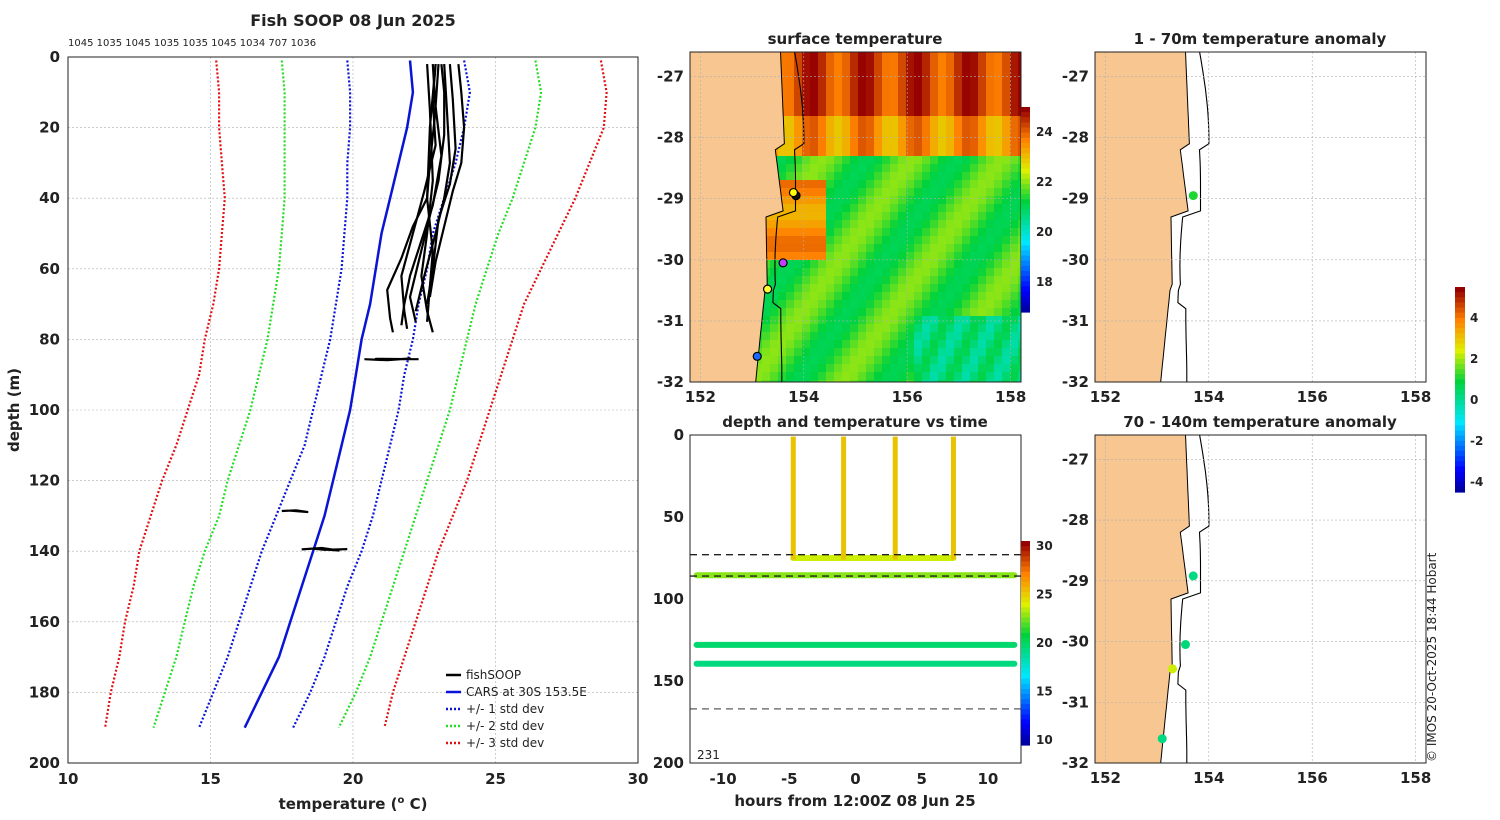 This screenshot has height=820, width=1500. What do you see at coordinates (1075, 382) in the screenshot?
I see `anom-shallow-ytick-label: -32` at bounding box center [1075, 382].